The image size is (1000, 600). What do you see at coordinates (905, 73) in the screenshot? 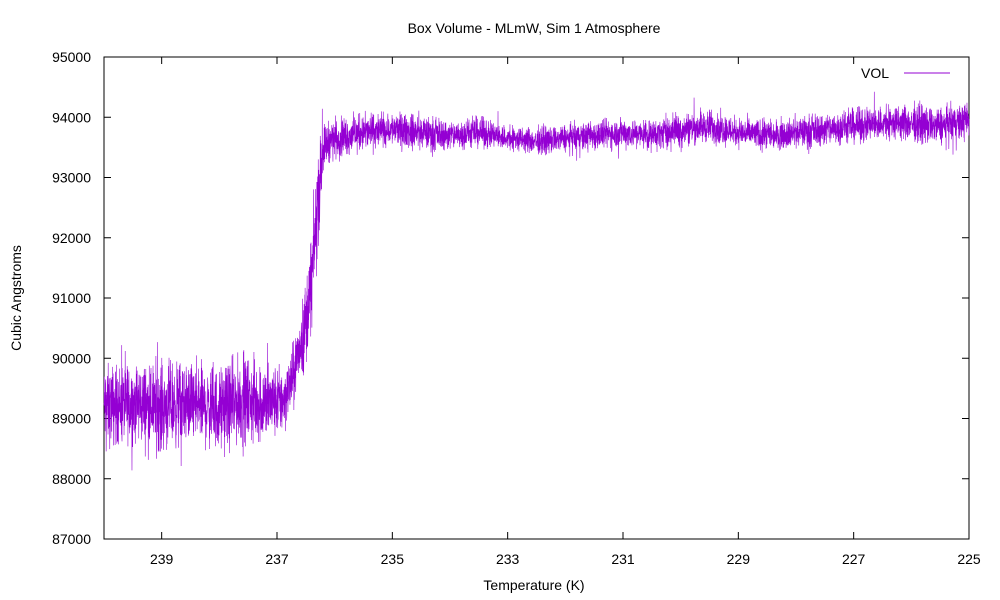
I see `legend: VOL` at bounding box center [905, 73].